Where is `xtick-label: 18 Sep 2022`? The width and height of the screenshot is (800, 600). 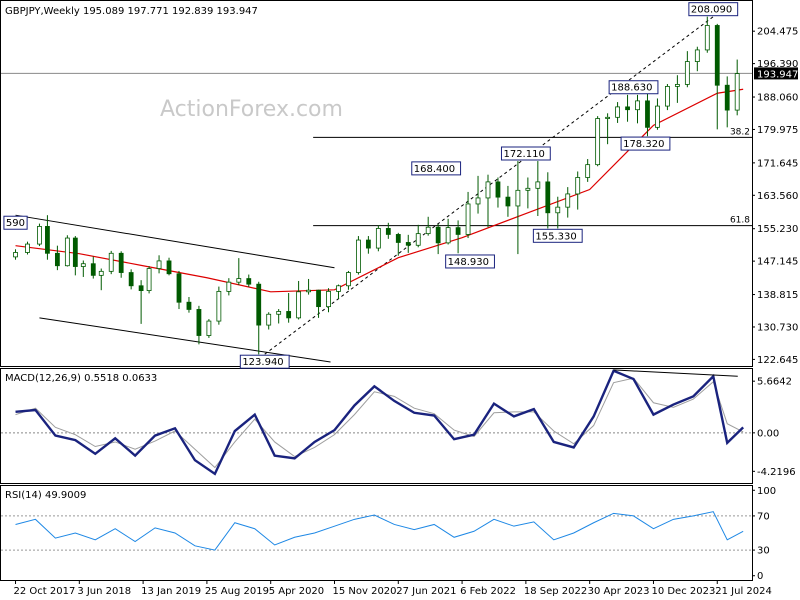
xtick-label: 18 Sep 2022 is located at coordinates (555, 591).